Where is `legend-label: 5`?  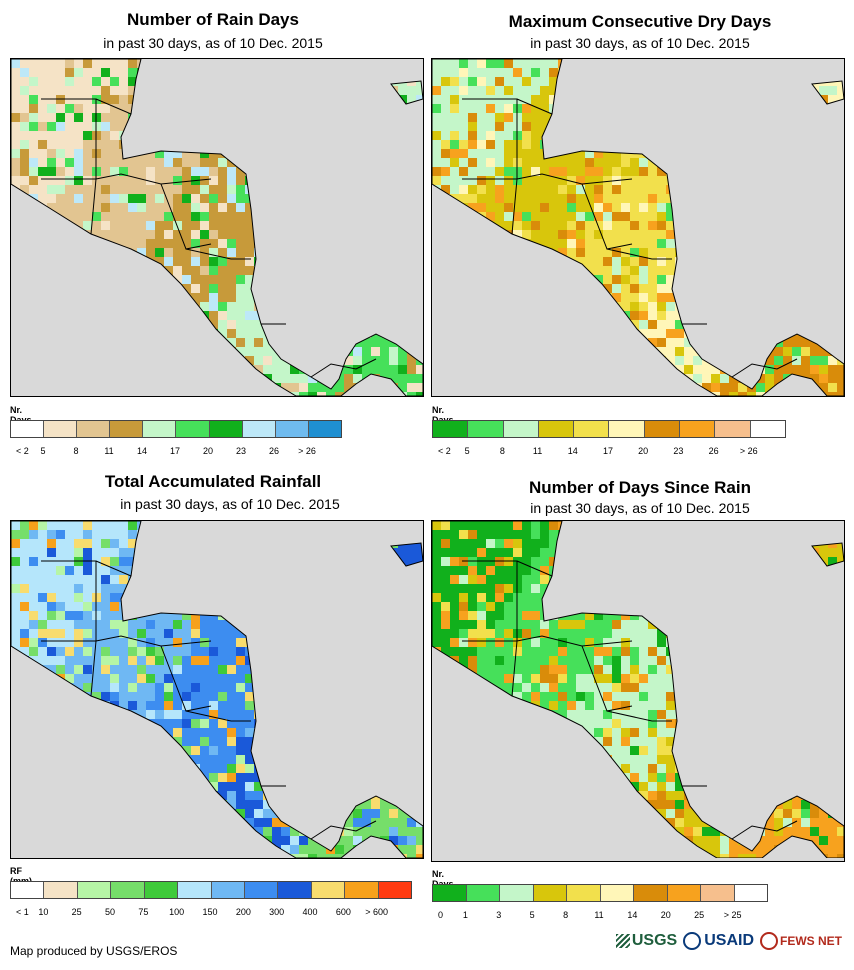 legend-label: 5 is located at coordinates (532, 915).